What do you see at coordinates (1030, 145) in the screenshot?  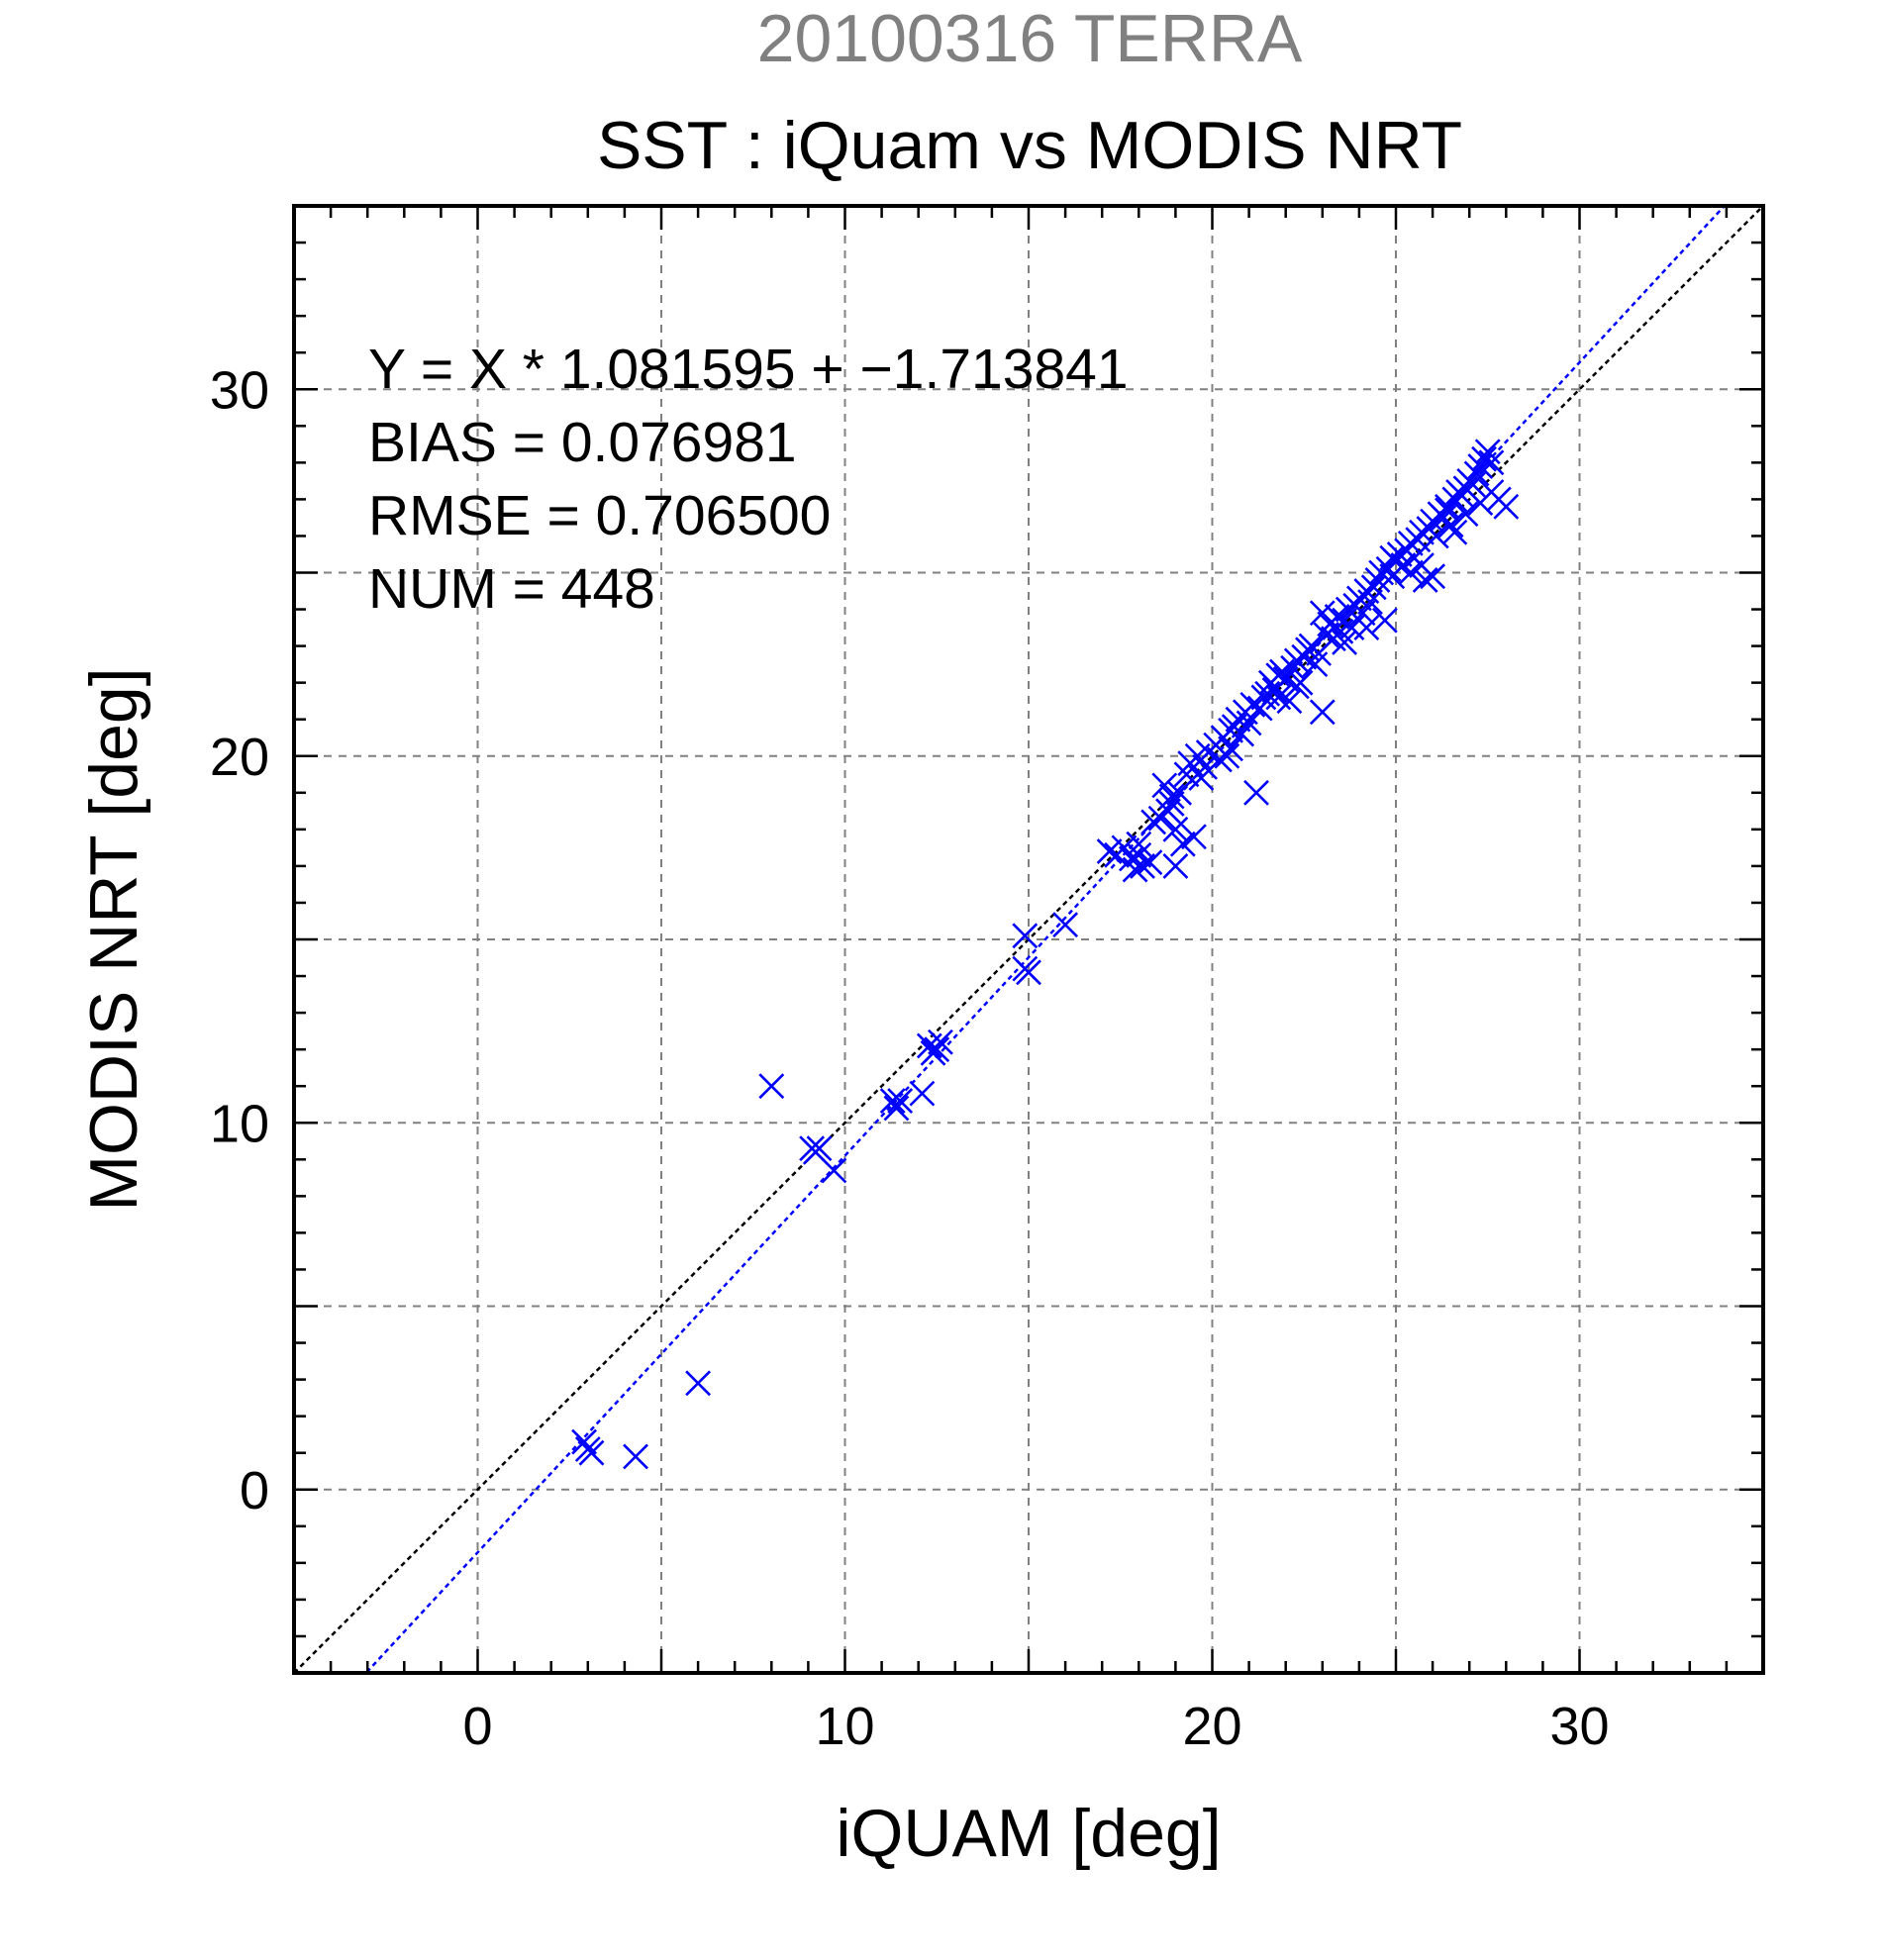 I see `chart-title: SST : iQuam vs MODIS NRT` at bounding box center [1030, 145].